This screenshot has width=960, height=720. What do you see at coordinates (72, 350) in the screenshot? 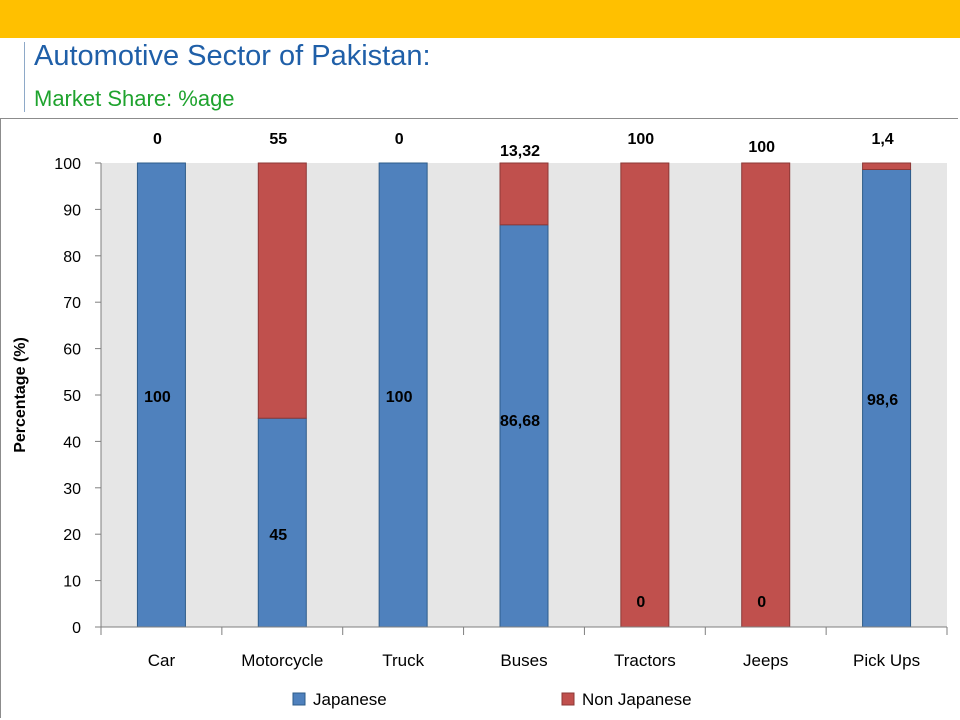
I see `y-tick-label: 60` at bounding box center [72, 350].